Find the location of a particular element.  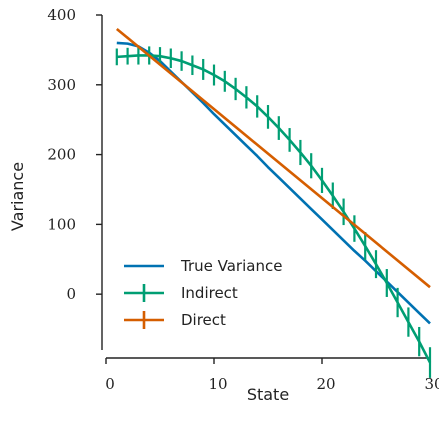

x-tick-label: 30 is located at coordinates (431, 384).